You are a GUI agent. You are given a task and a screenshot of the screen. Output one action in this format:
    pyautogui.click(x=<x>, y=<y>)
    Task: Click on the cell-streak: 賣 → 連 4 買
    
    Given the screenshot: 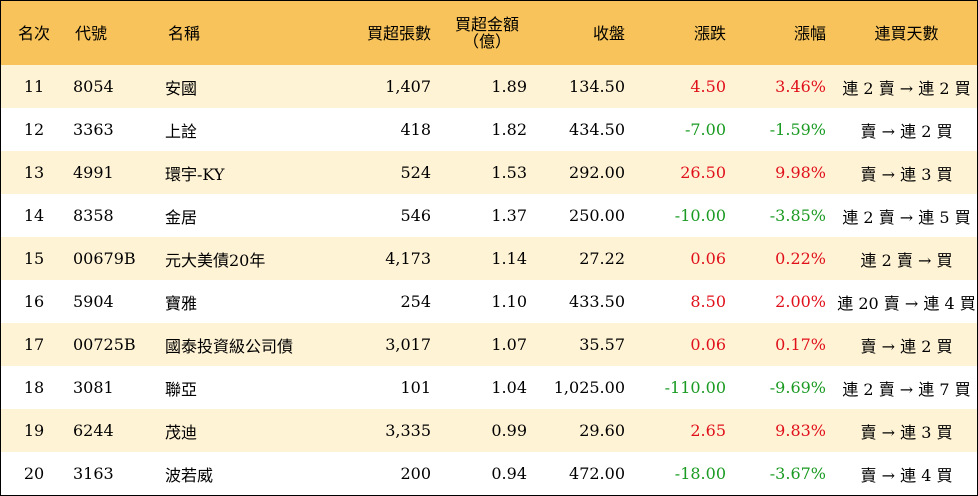 What is the action you would take?
    pyautogui.click(x=906, y=475)
    